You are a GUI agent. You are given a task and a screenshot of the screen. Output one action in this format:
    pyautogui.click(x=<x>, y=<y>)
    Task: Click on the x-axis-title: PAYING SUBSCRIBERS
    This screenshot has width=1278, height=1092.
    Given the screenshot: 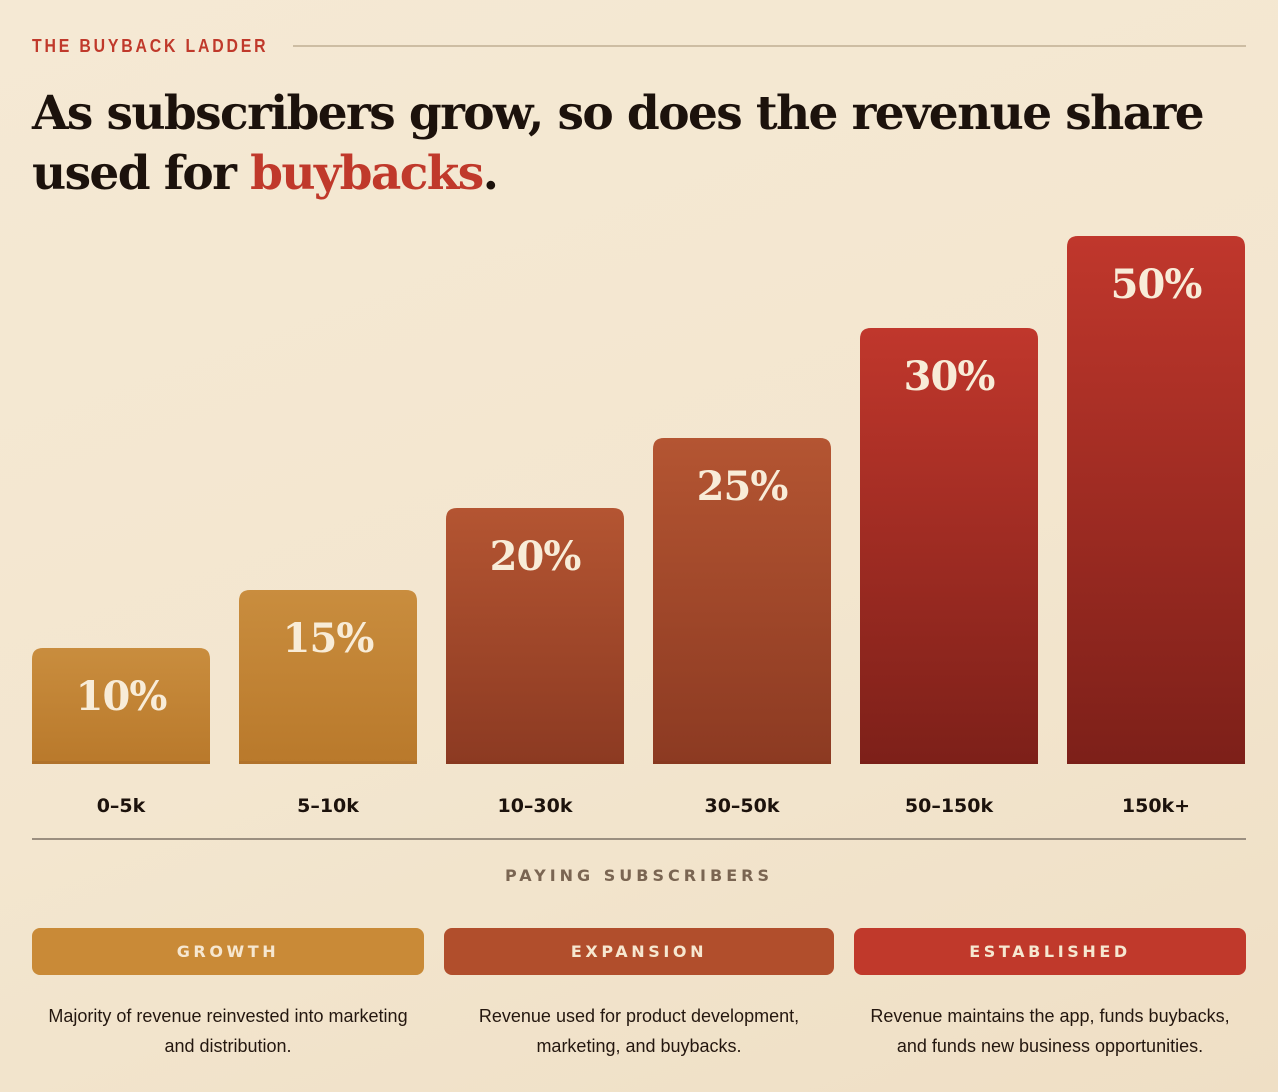 What is the action you would take?
    pyautogui.click(x=639, y=875)
    